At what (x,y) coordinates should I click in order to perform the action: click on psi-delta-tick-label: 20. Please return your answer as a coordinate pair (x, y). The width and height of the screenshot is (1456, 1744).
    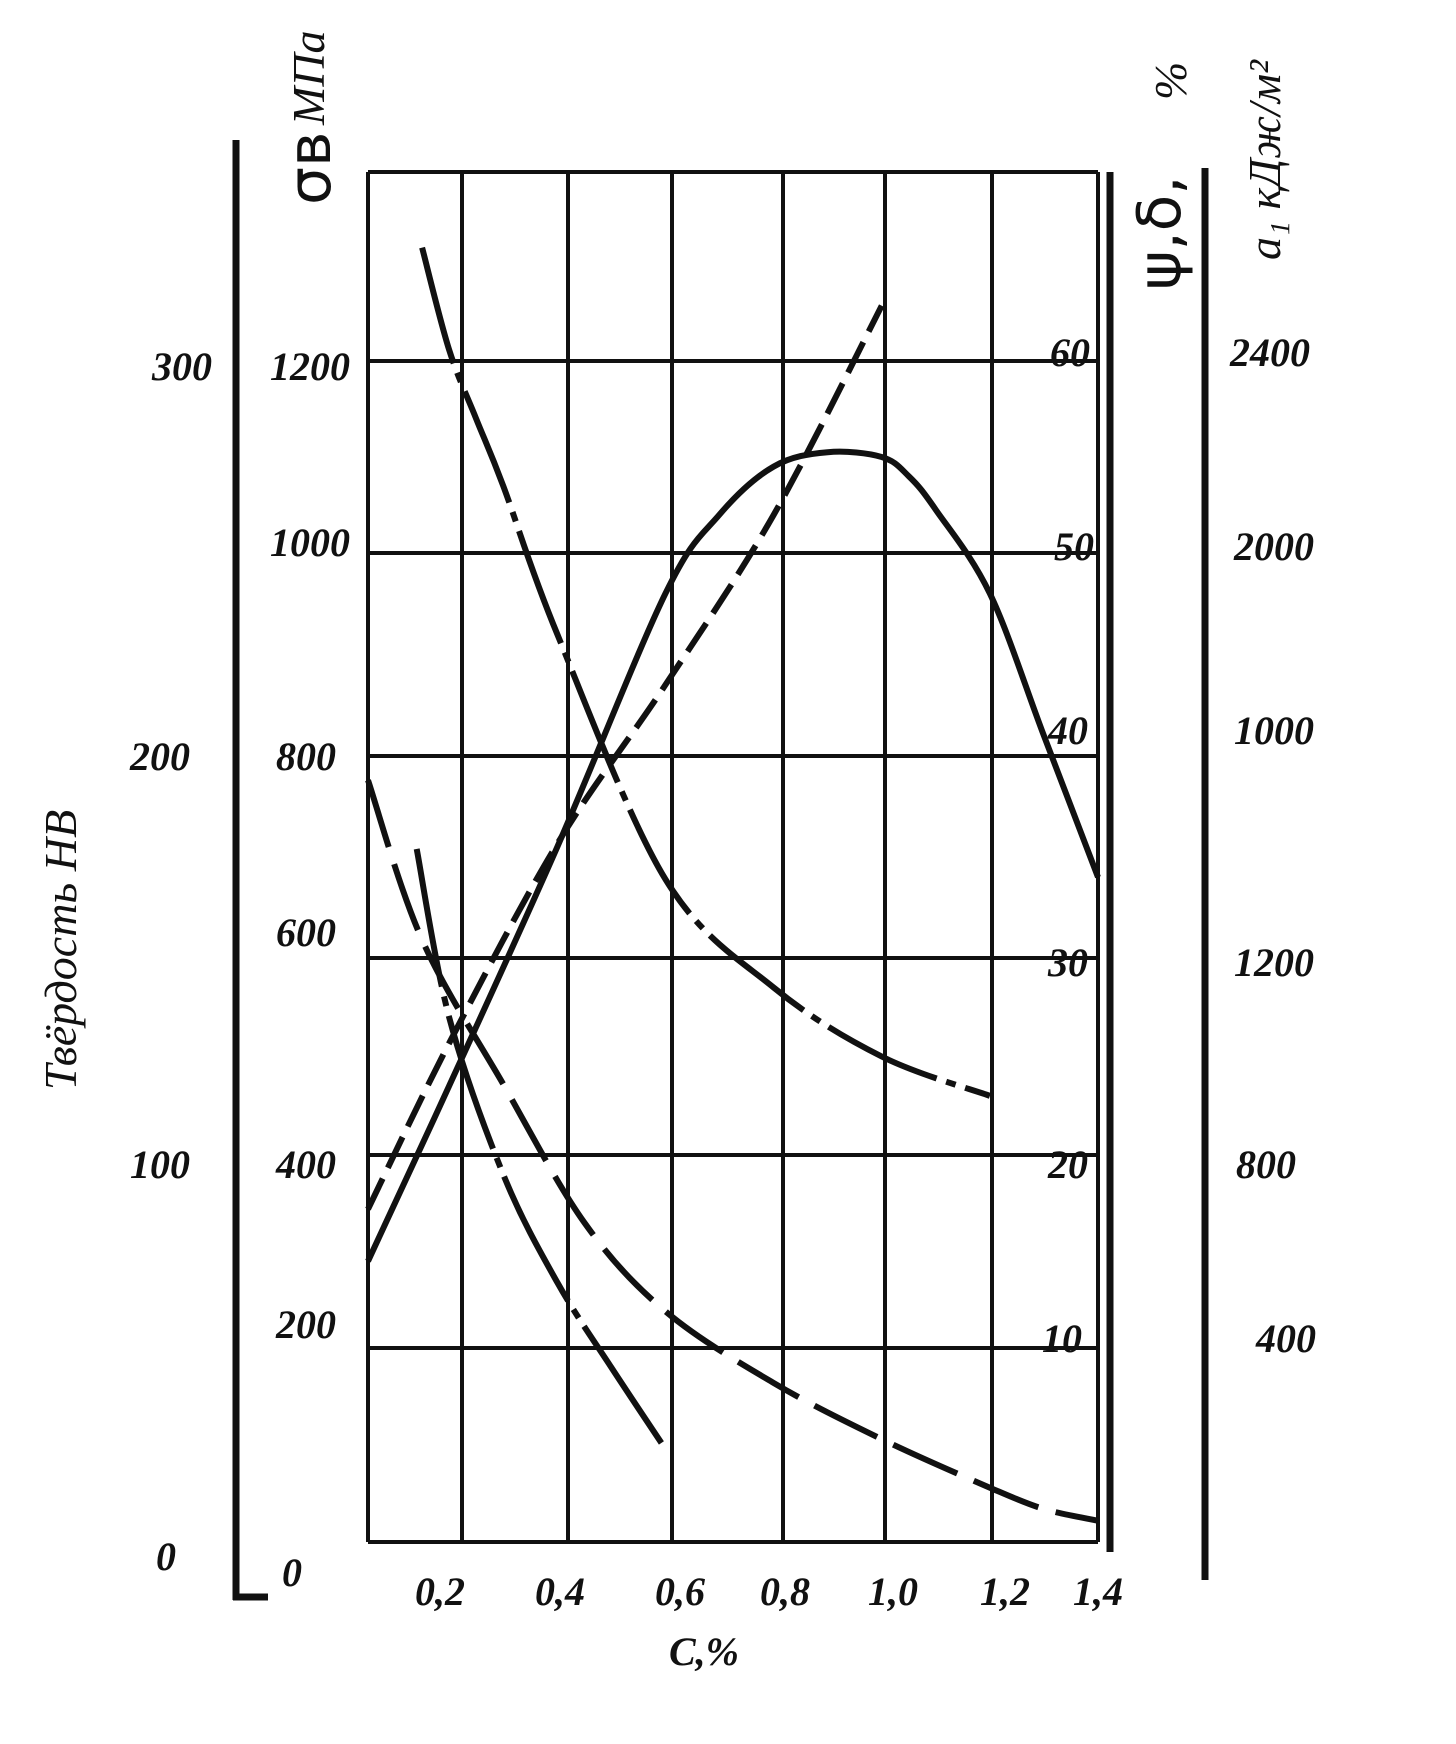
    Looking at the image, I should click on (1067, 1164).